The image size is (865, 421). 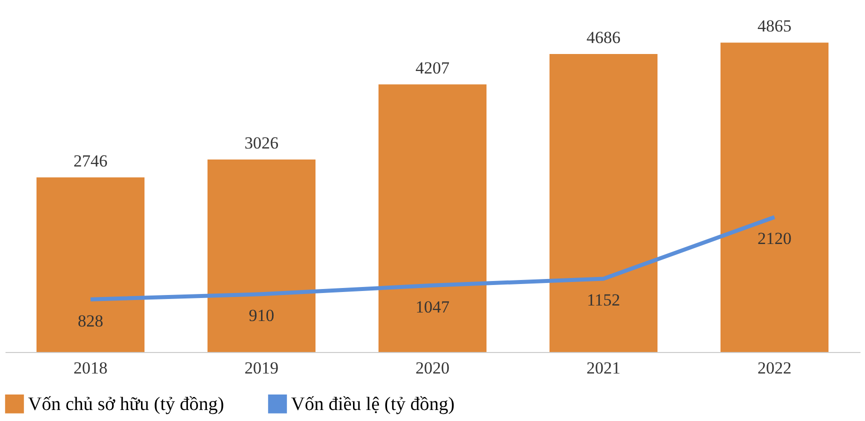 What do you see at coordinates (261, 316) in the screenshot?
I see `data-label: 910` at bounding box center [261, 316].